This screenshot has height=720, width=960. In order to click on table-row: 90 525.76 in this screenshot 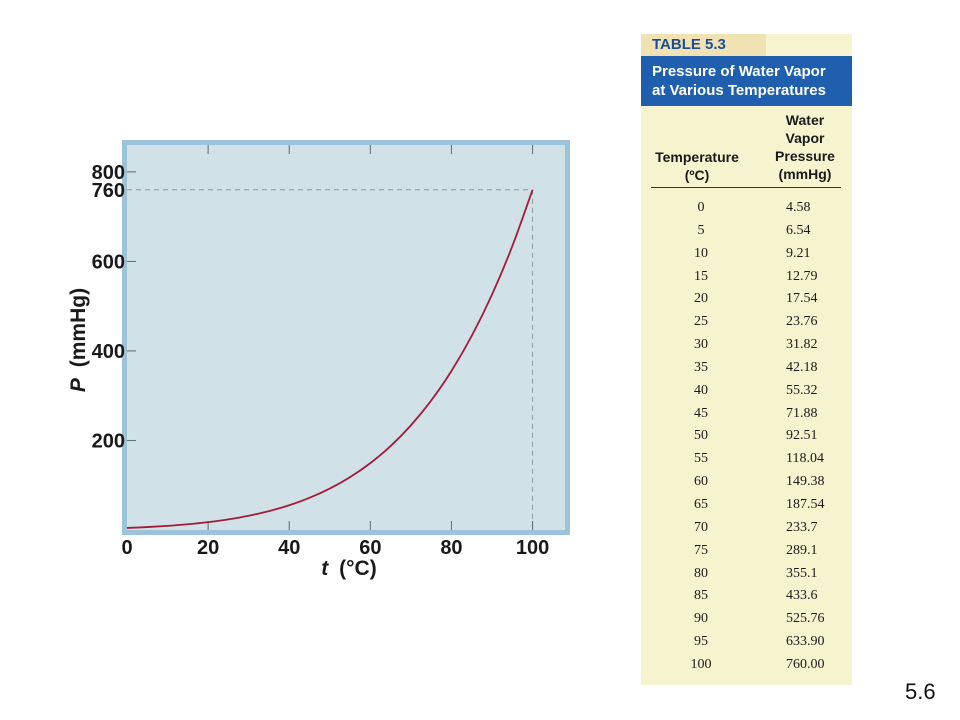, I will do `click(746, 619)`.